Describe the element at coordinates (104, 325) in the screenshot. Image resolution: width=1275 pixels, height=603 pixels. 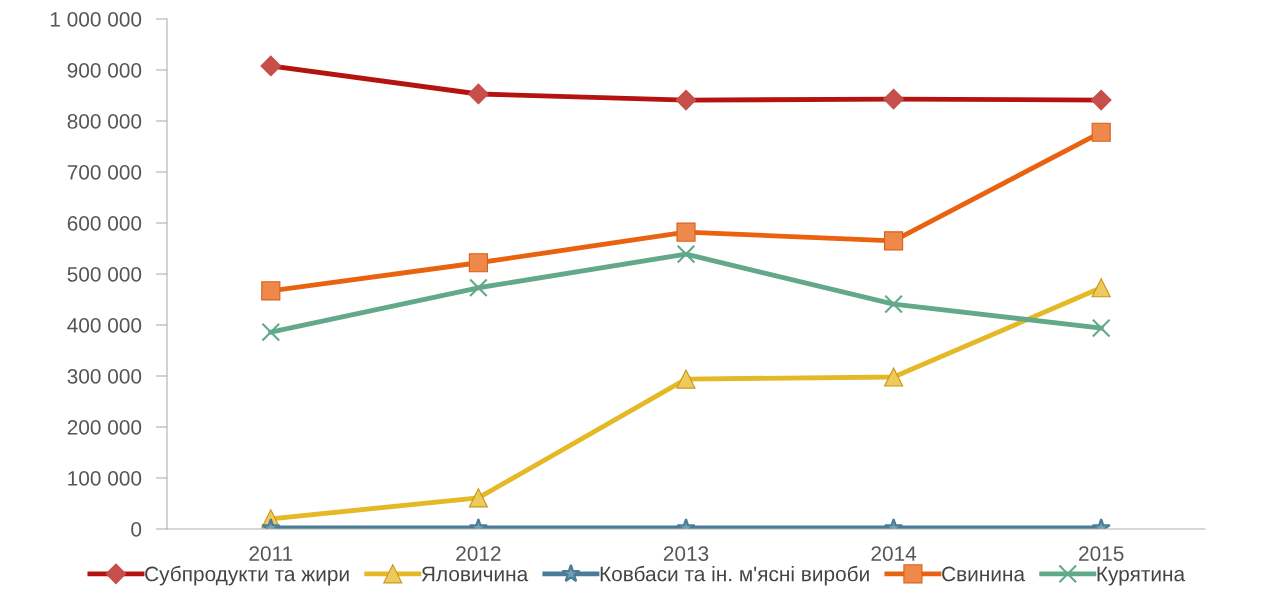
I see `y-tick-label: 400 000` at that location.